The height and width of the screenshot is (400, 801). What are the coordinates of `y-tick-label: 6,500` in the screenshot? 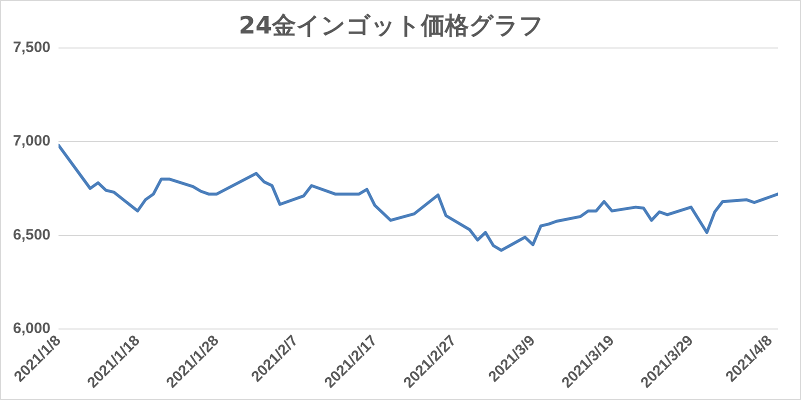 It's located at (31, 235).